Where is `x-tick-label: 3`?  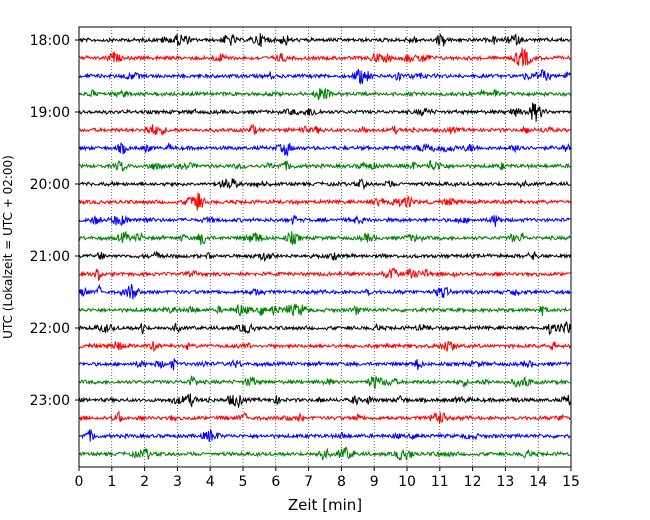
x-tick-label: 3 is located at coordinates (177, 482).